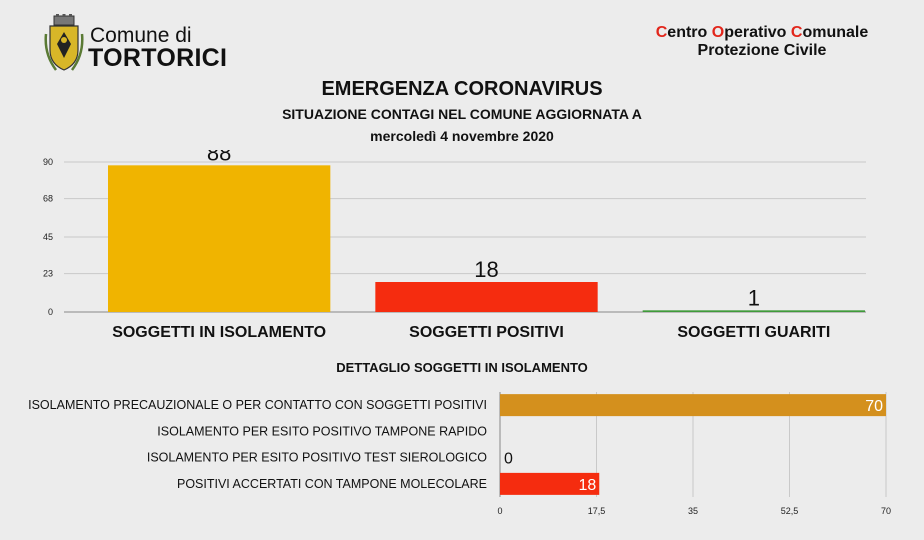 Image resolution: width=924 pixels, height=540 pixels. What do you see at coordinates (219, 157) in the screenshot?
I see `bar-value-label: 88` at bounding box center [219, 157].